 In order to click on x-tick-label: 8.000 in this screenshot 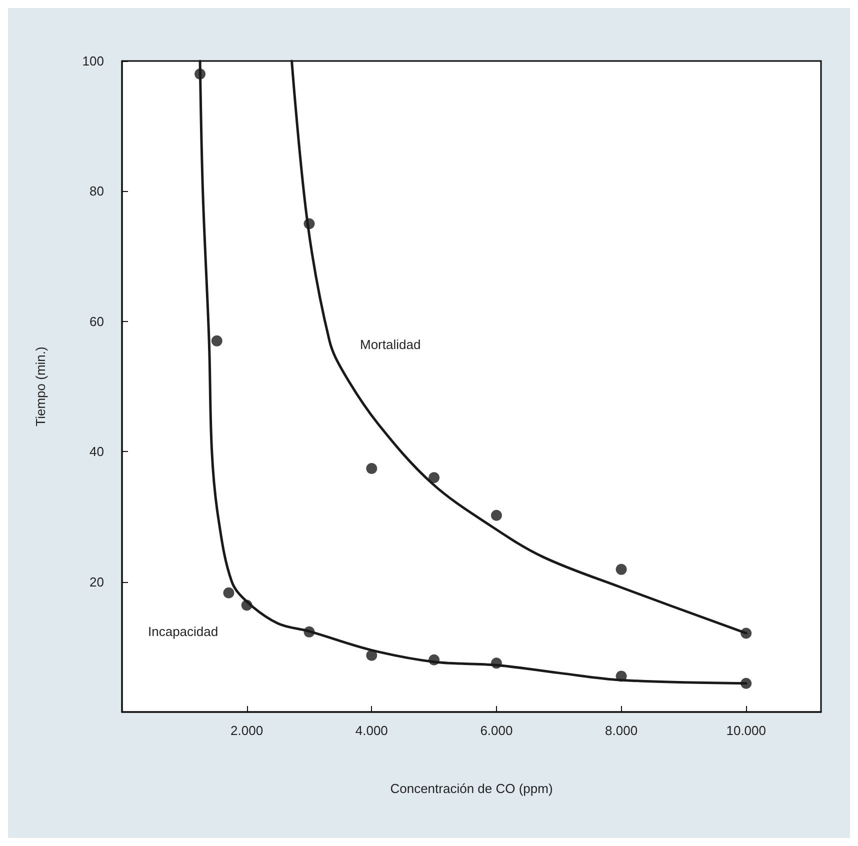, I will do `click(621, 730)`.